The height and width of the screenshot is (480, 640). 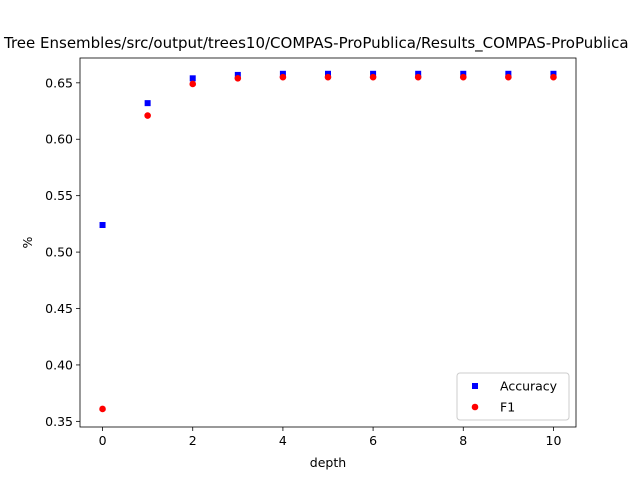 I want to click on y-tick-label: 0.45, so click(x=59, y=308).